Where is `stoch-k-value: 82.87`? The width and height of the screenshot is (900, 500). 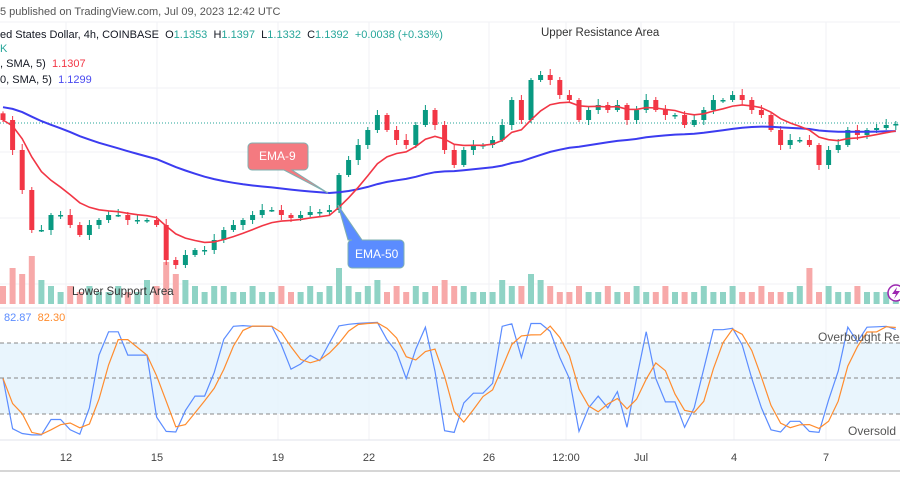 stoch-k-value: 82.87 is located at coordinates (18, 318).